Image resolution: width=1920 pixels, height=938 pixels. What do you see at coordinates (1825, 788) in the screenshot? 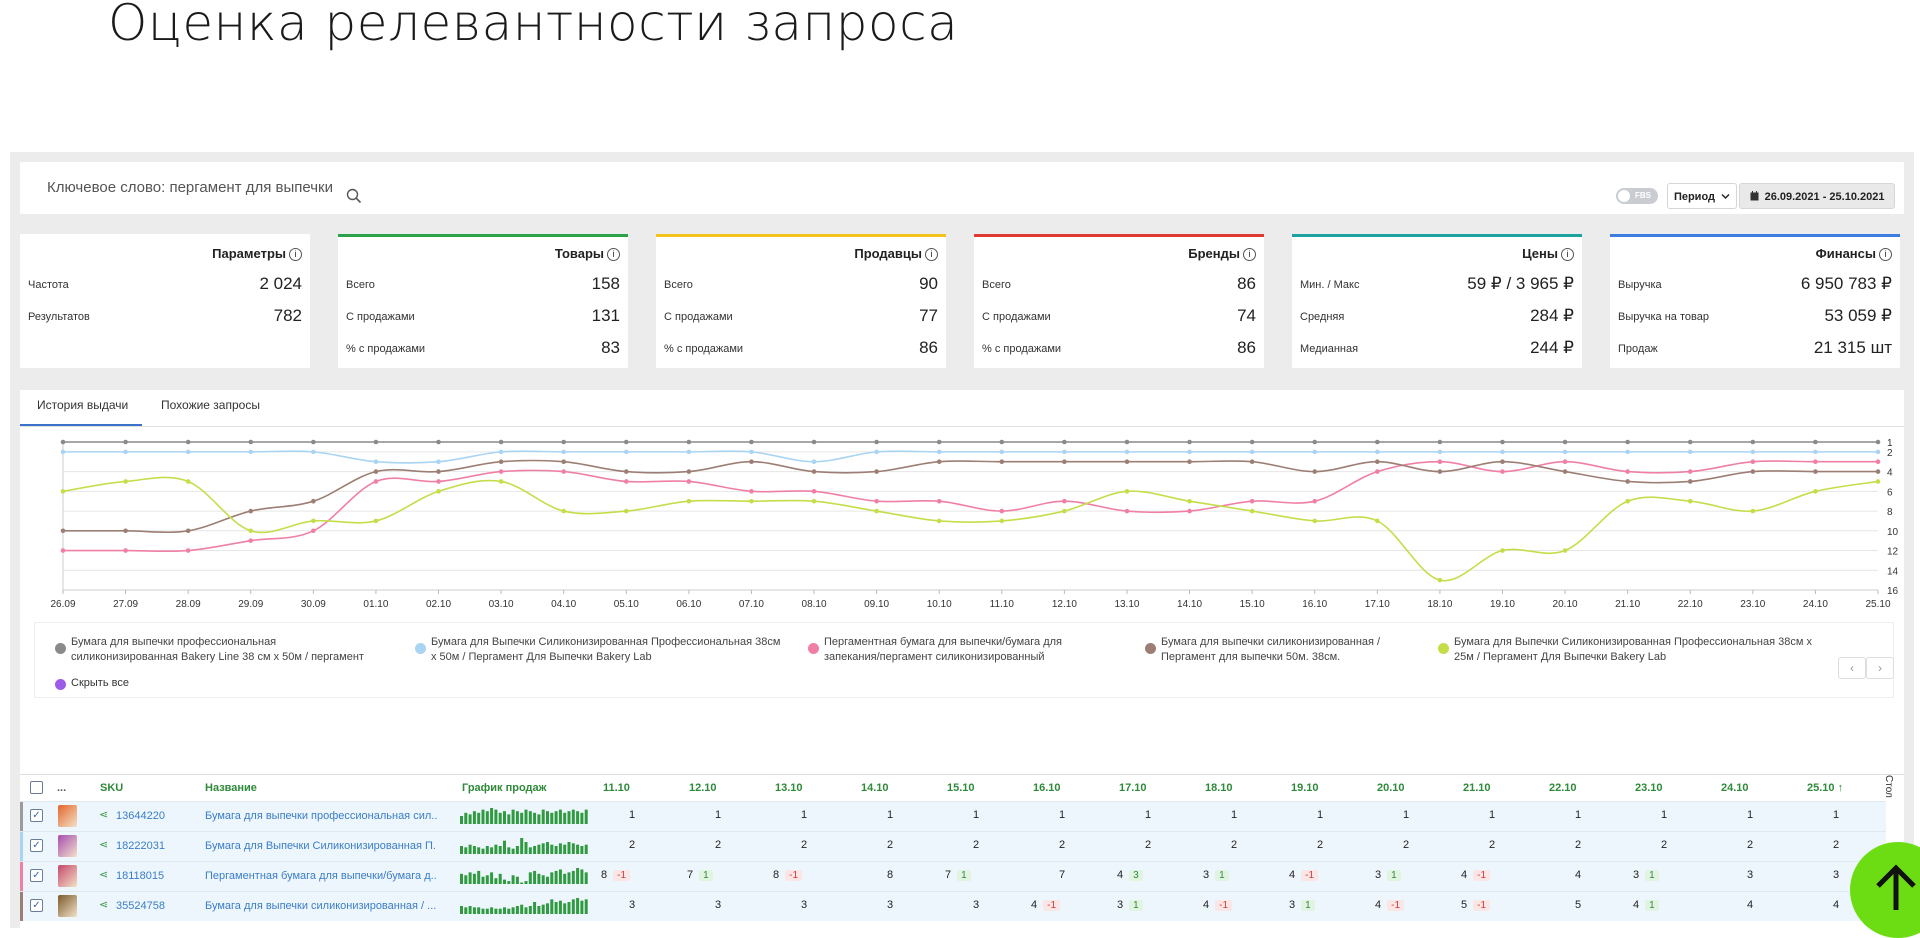
I see `header-date: 25.10 ↑` at bounding box center [1825, 788].